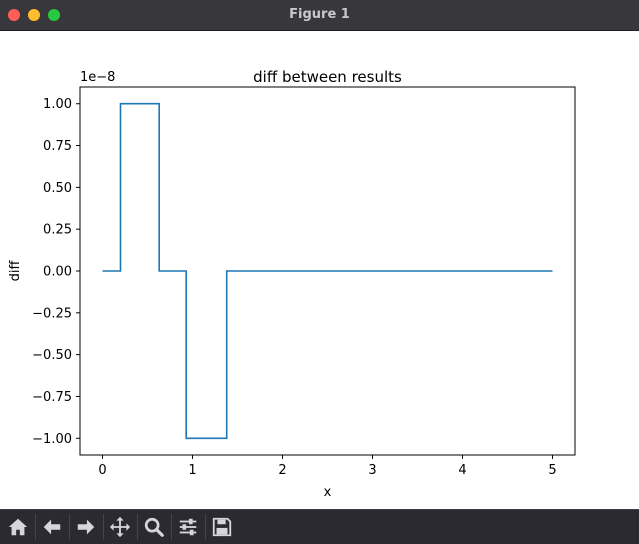 This screenshot has width=639, height=544. I want to click on configure-subplots-button, so click(188, 527).